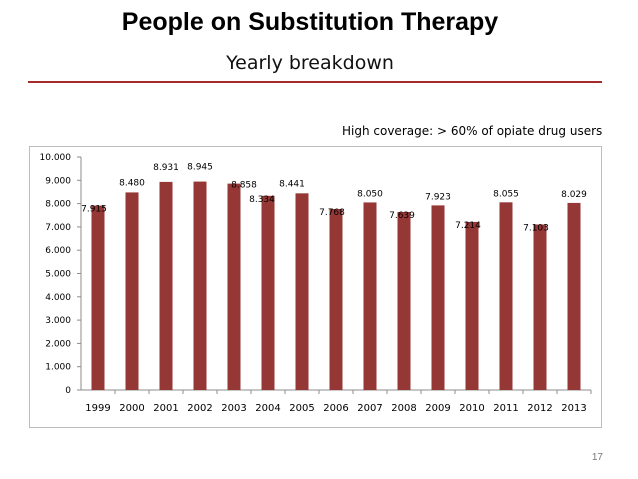 The width and height of the screenshot is (638, 479). Describe the element at coordinates (166, 168) in the screenshot. I see `data-label: 8.931` at that location.